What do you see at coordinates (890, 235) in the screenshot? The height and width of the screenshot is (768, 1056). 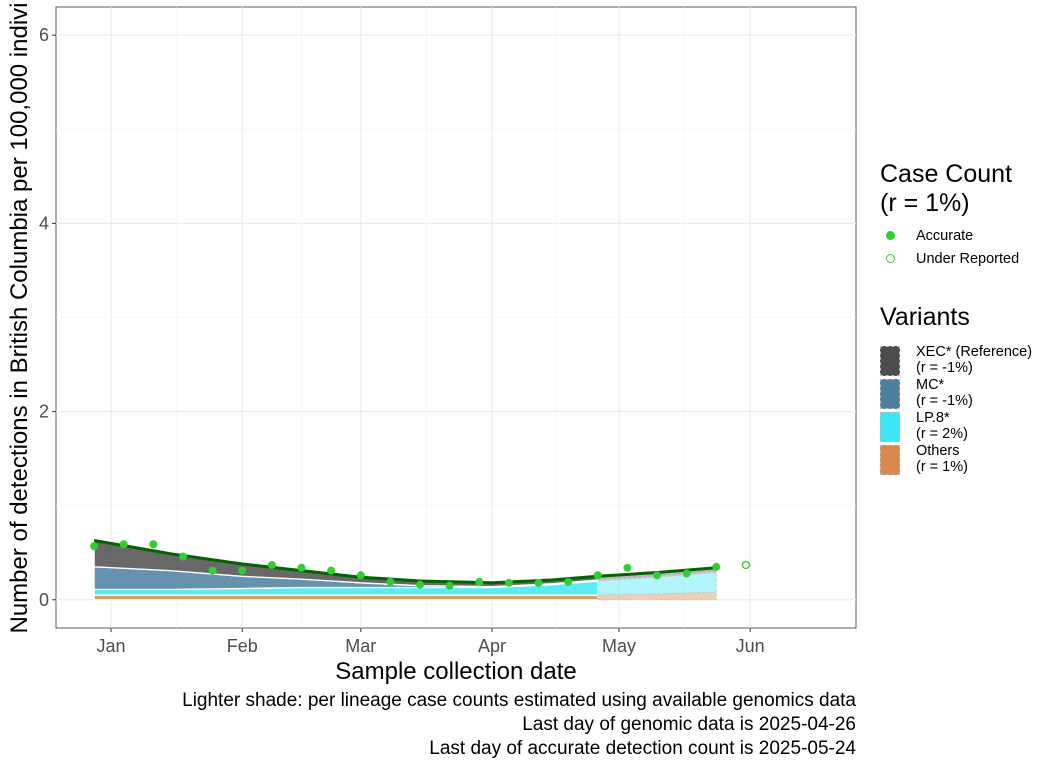 I see `accurate-marker-icon` at bounding box center [890, 235].